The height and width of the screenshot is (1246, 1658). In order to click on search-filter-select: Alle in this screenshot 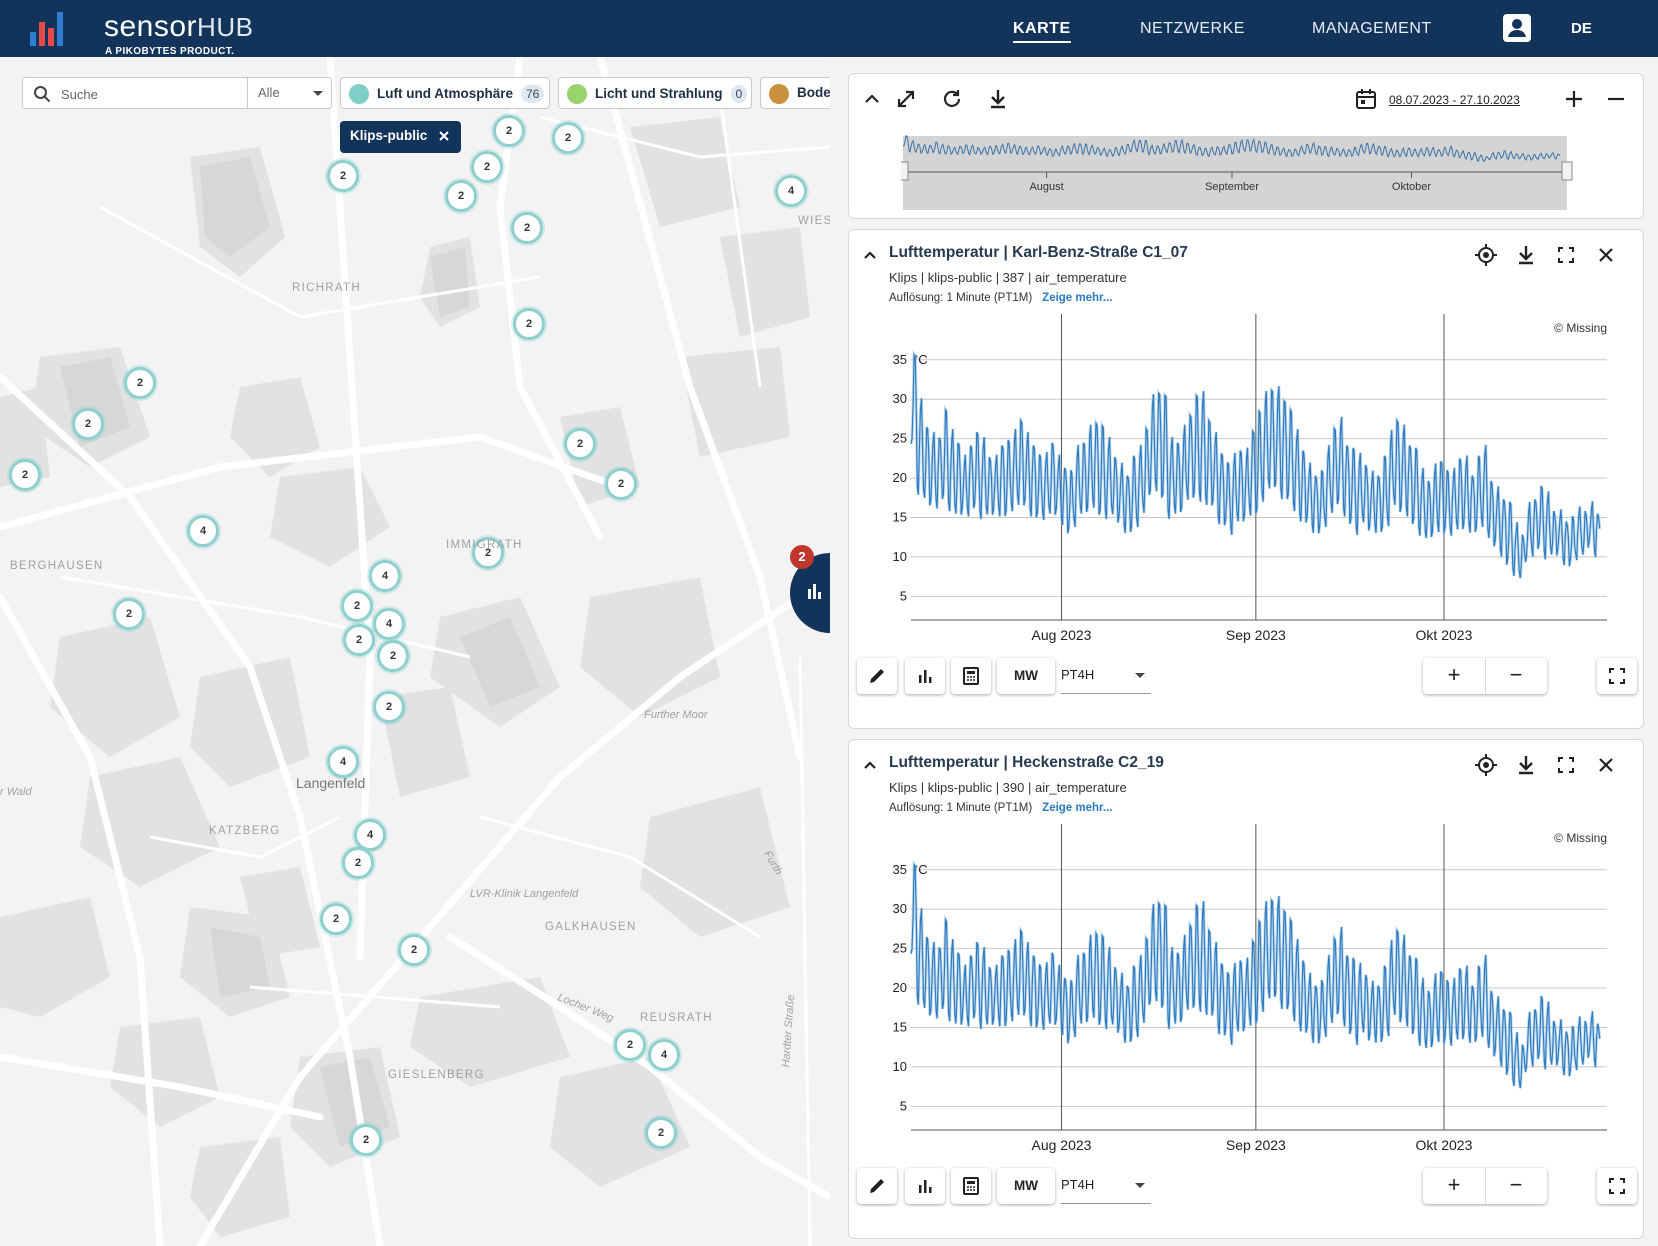, I will do `click(290, 93)`.